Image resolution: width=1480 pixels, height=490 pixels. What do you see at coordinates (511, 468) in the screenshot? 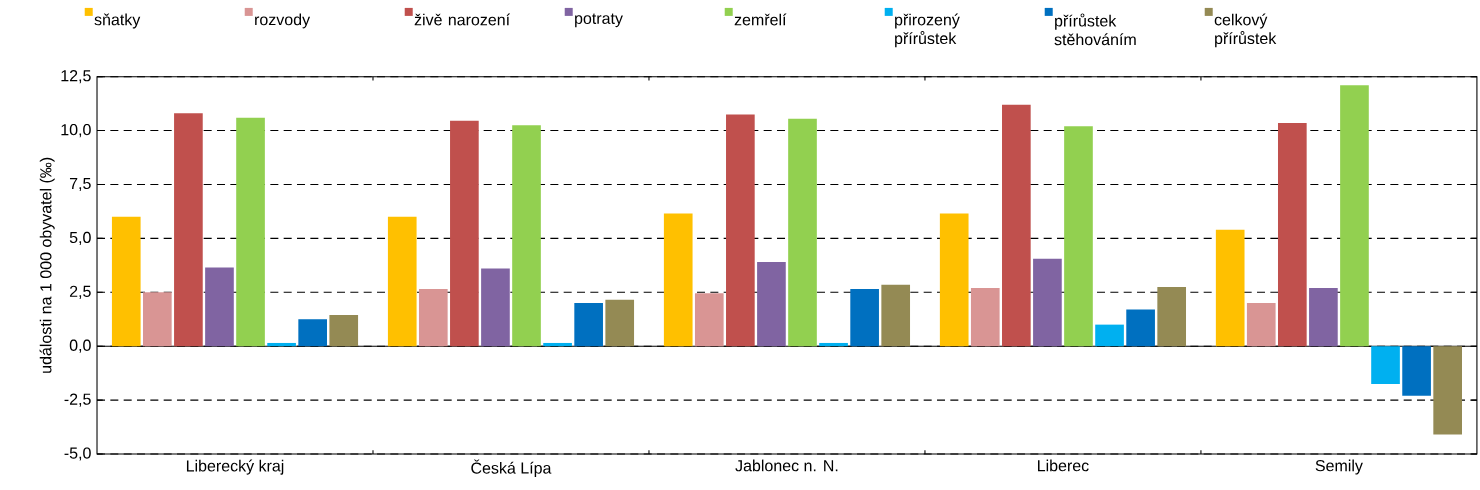
I see `x-tick-label: Česká Lípa` at bounding box center [511, 468].